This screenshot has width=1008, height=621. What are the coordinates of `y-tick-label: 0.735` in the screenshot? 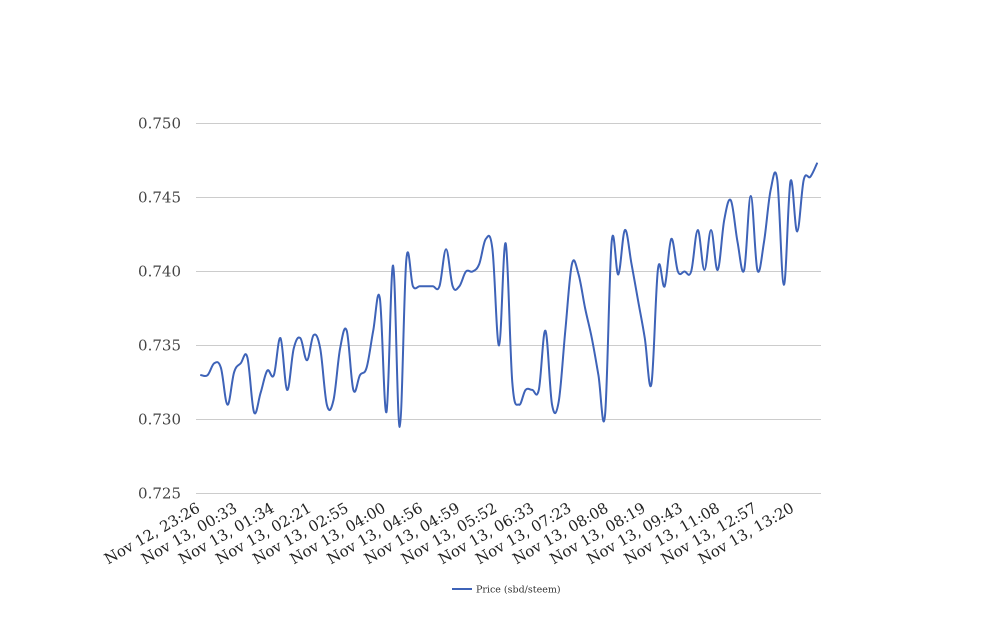 It's located at (159, 346).